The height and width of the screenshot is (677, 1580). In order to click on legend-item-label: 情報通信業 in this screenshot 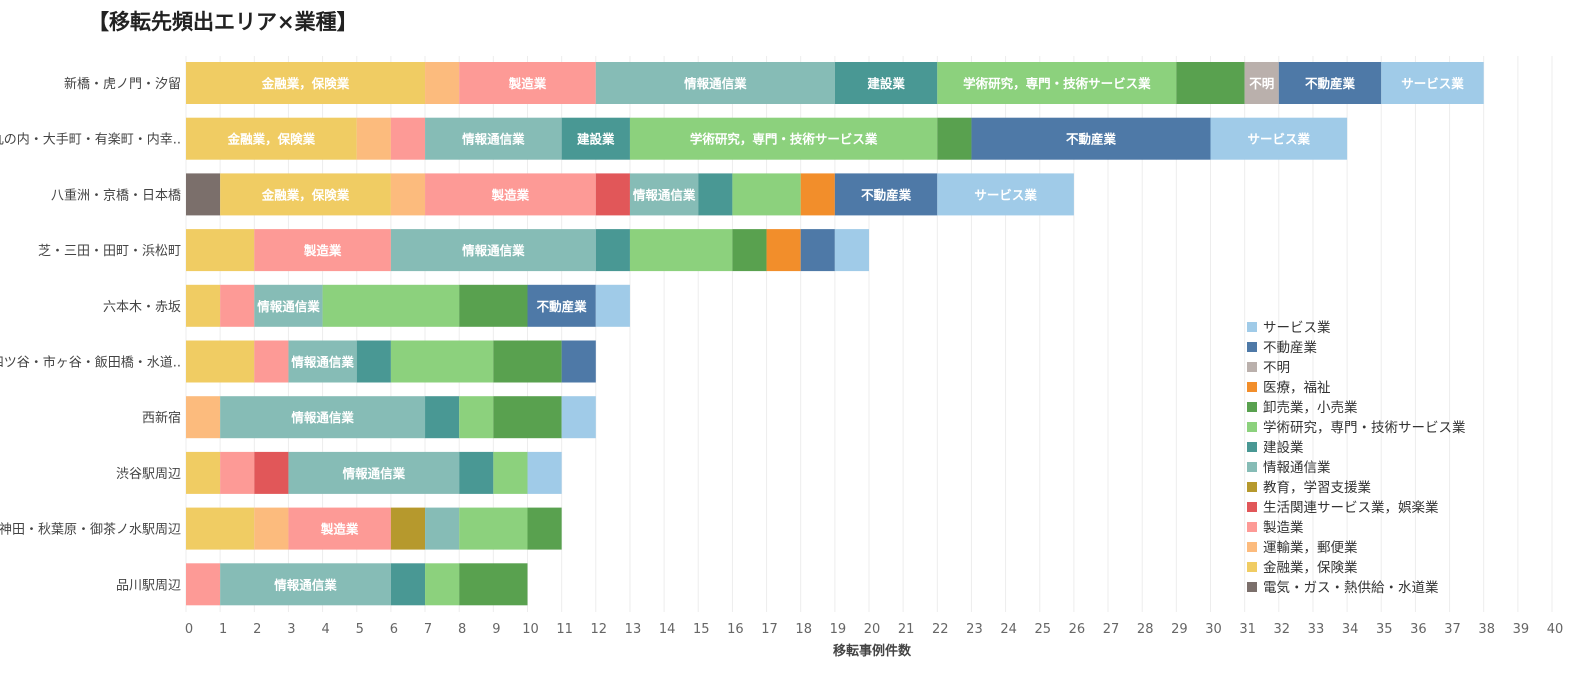, I will do `click(1297, 468)`.